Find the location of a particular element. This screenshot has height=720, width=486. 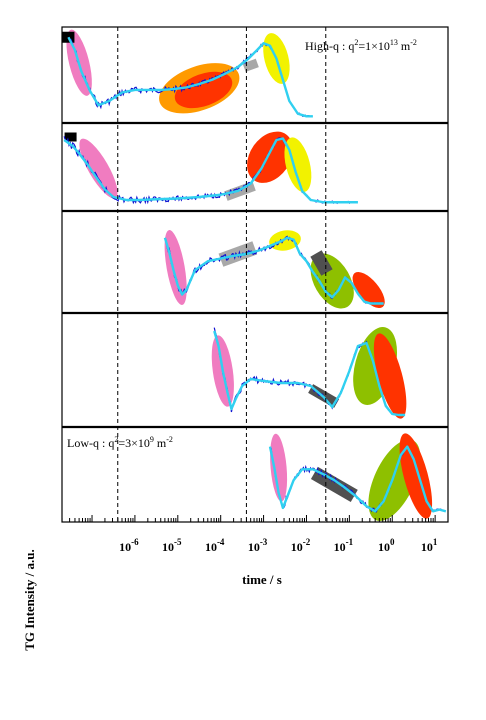

panel-annotation: Low-q : q2=3×109 m-2 is located at coordinates (120, 442).